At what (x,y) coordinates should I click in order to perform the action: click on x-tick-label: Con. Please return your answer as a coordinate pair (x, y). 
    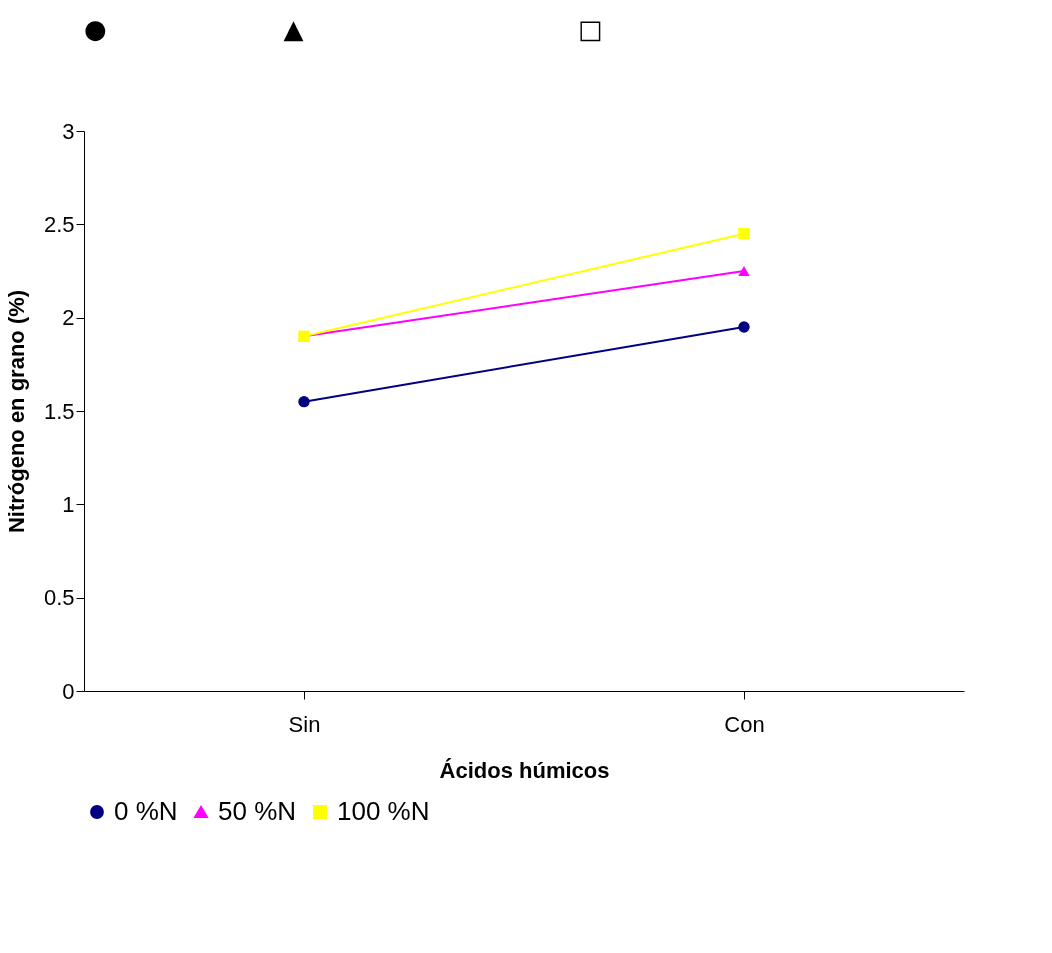
    Looking at the image, I should click on (744, 724).